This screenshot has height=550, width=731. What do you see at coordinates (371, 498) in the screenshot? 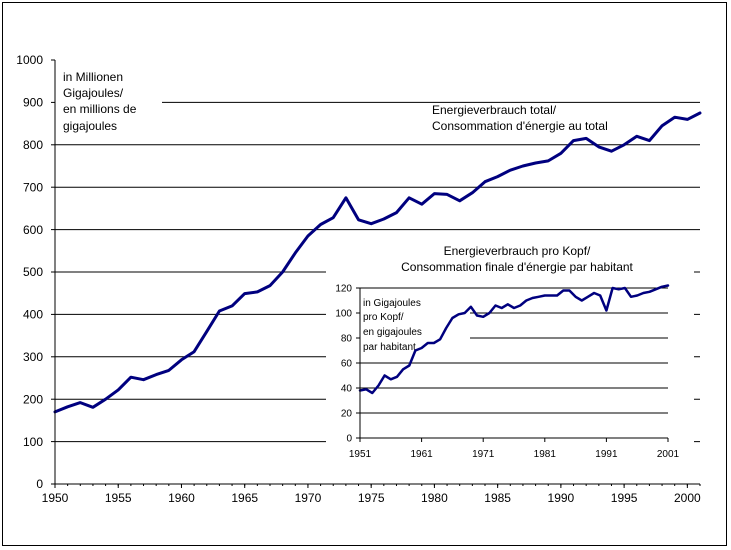
I see `main-x-tick-label: 1975` at bounding box center [371, 498].